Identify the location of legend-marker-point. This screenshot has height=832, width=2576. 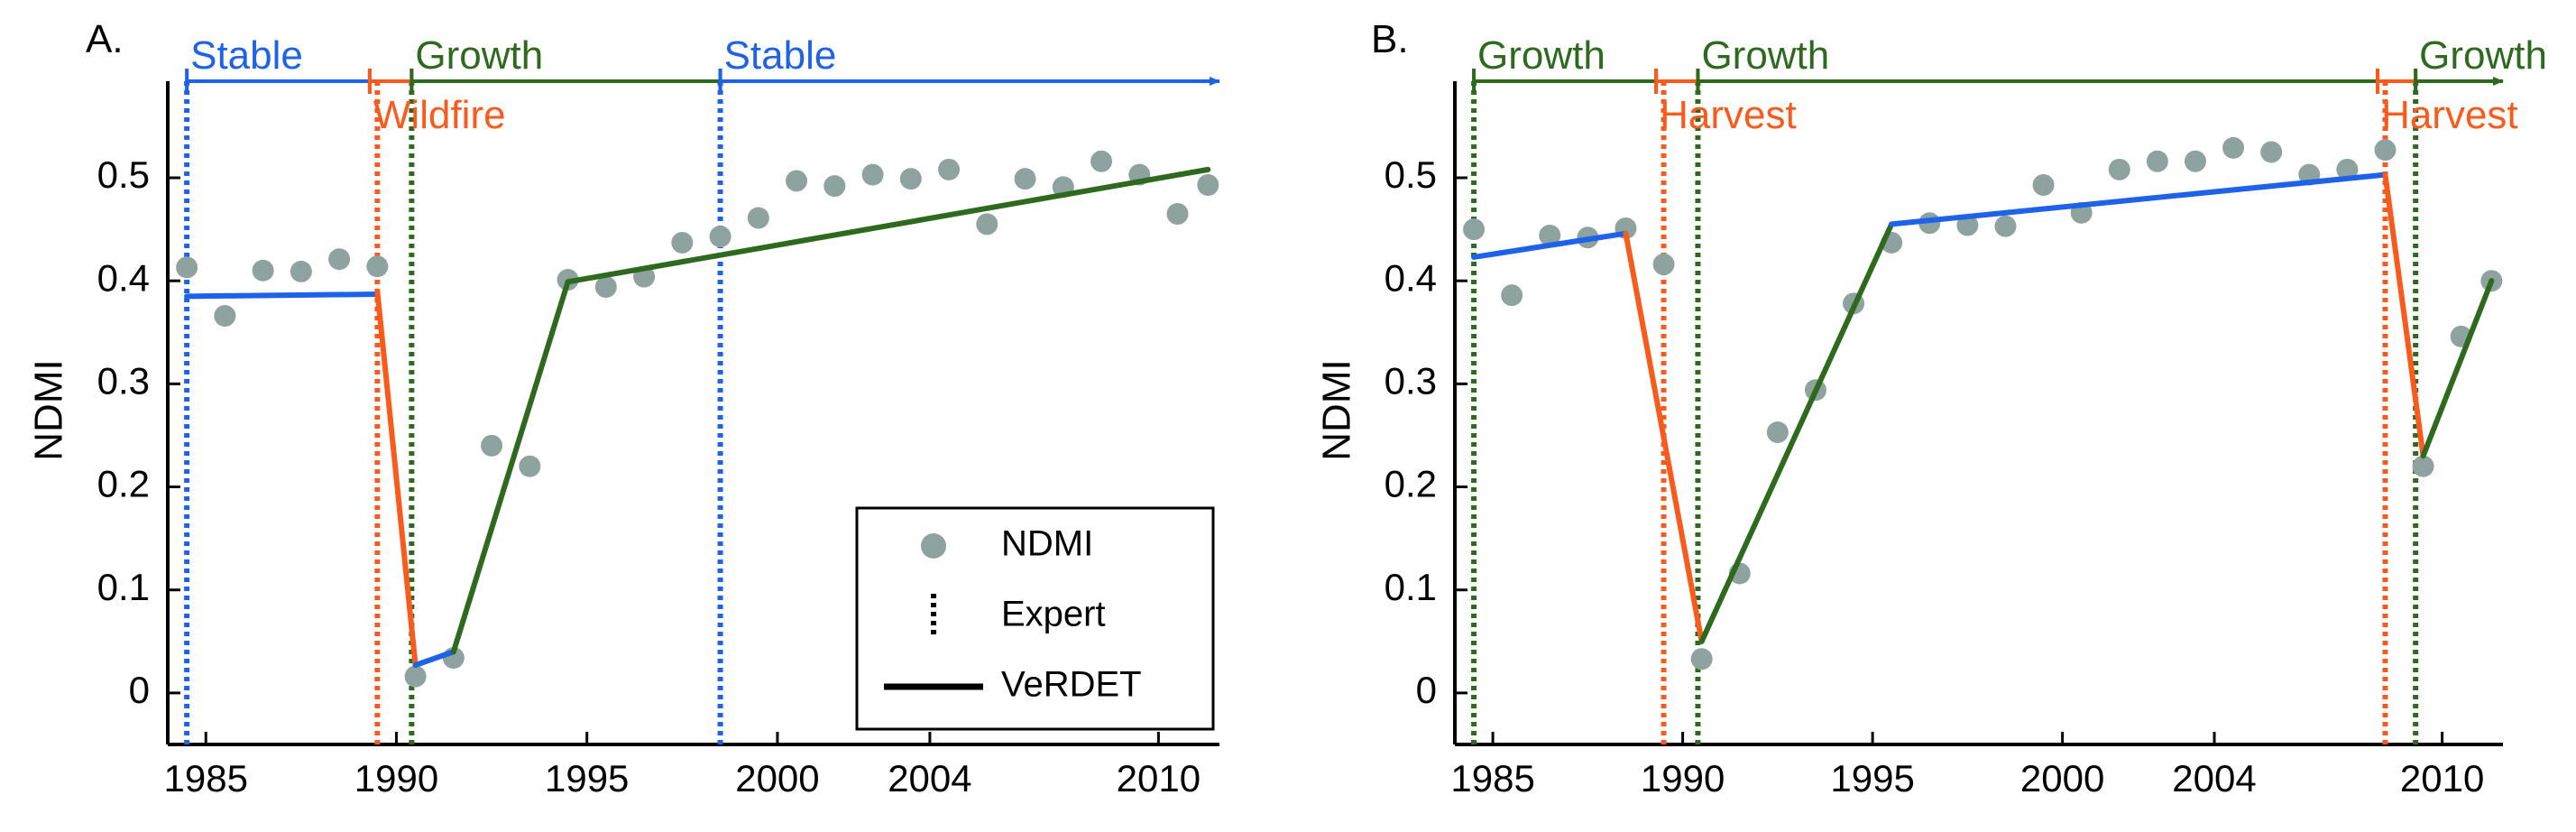
(933, 546).